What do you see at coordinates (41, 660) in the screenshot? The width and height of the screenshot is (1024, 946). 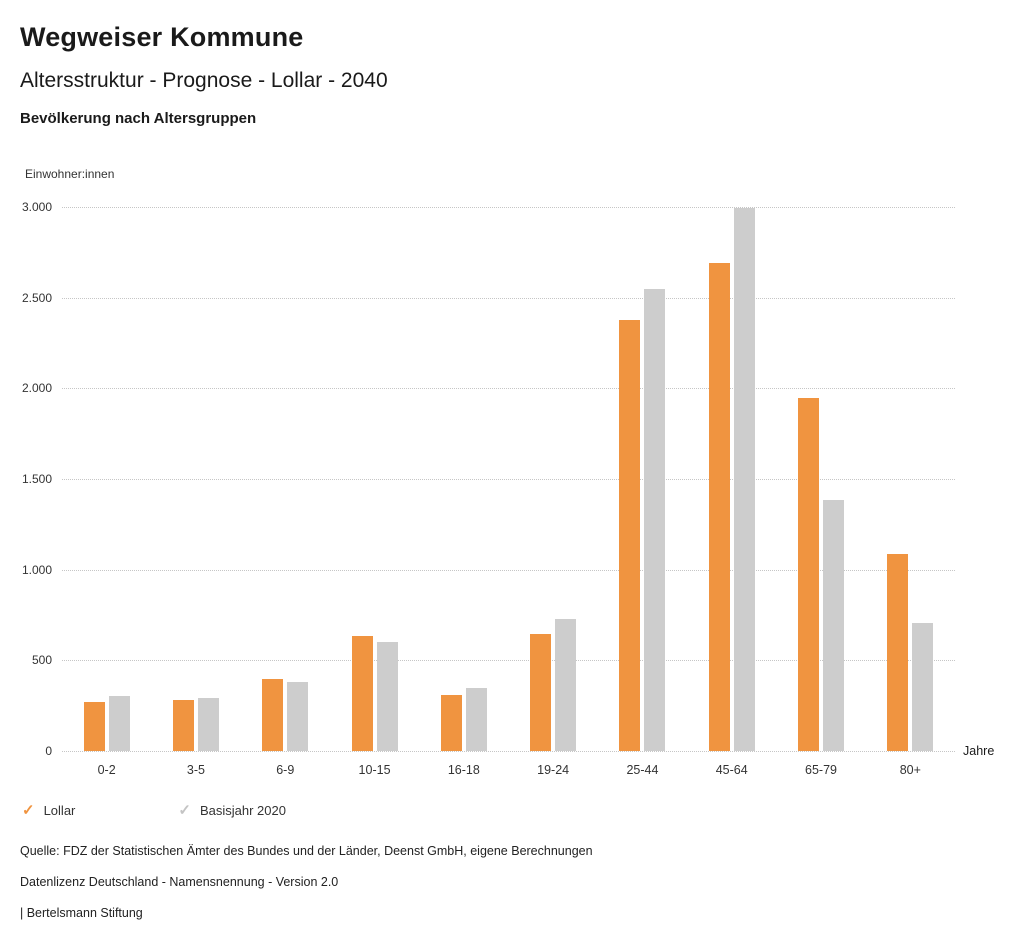 I see `y-tick-label: 500` at bounding box center [41, 660].